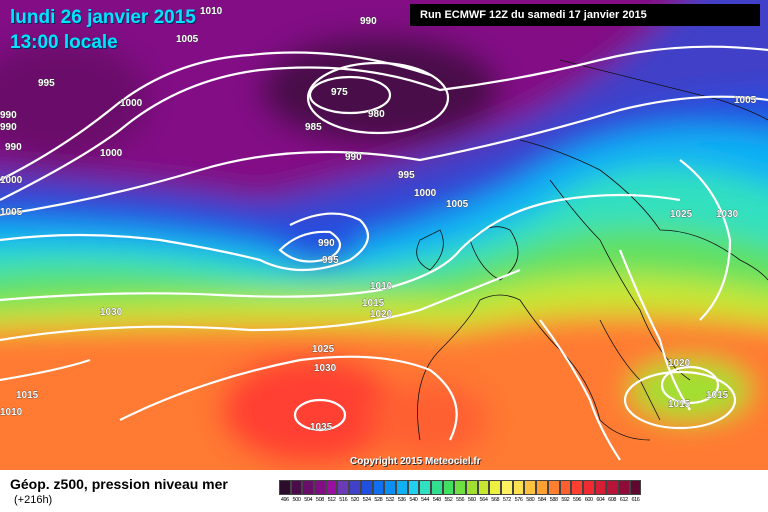 This screenshot has width=768, height=512. I want to click on scale-cell: 528, so click(378, 494).